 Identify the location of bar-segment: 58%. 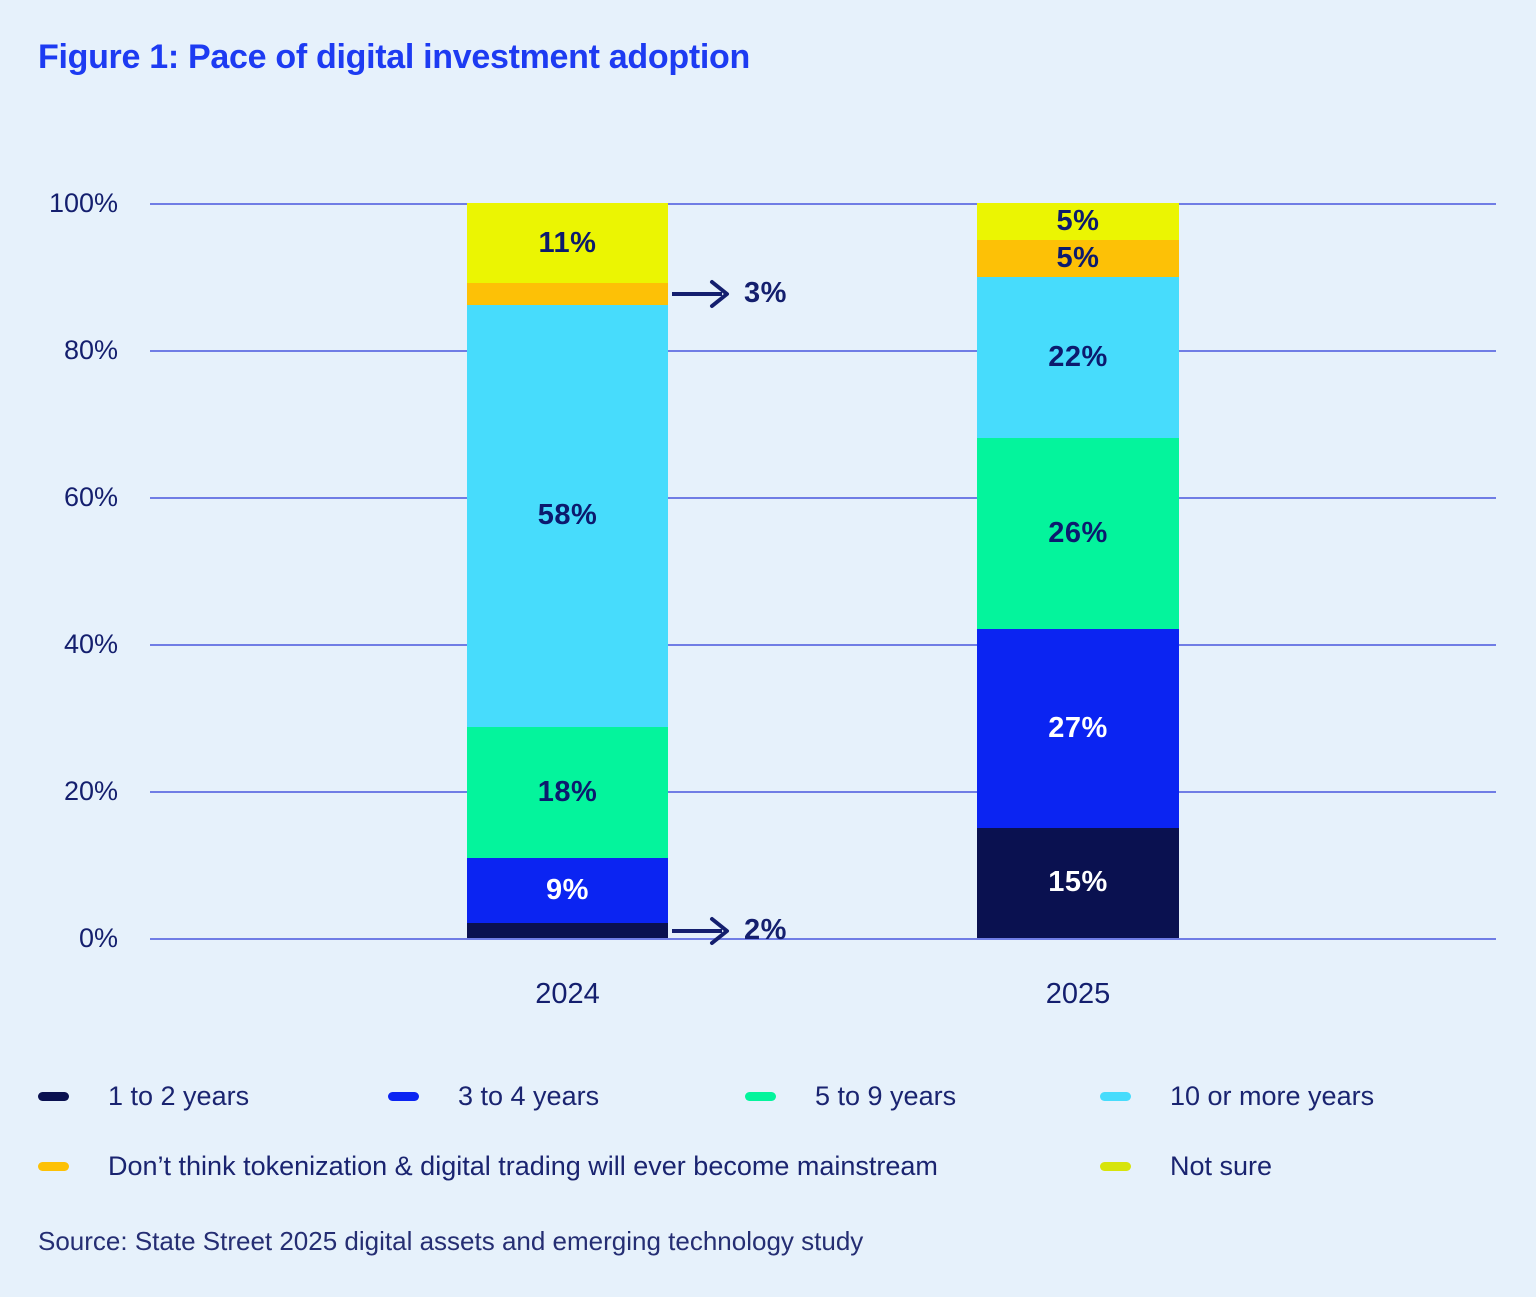
(567, 515).